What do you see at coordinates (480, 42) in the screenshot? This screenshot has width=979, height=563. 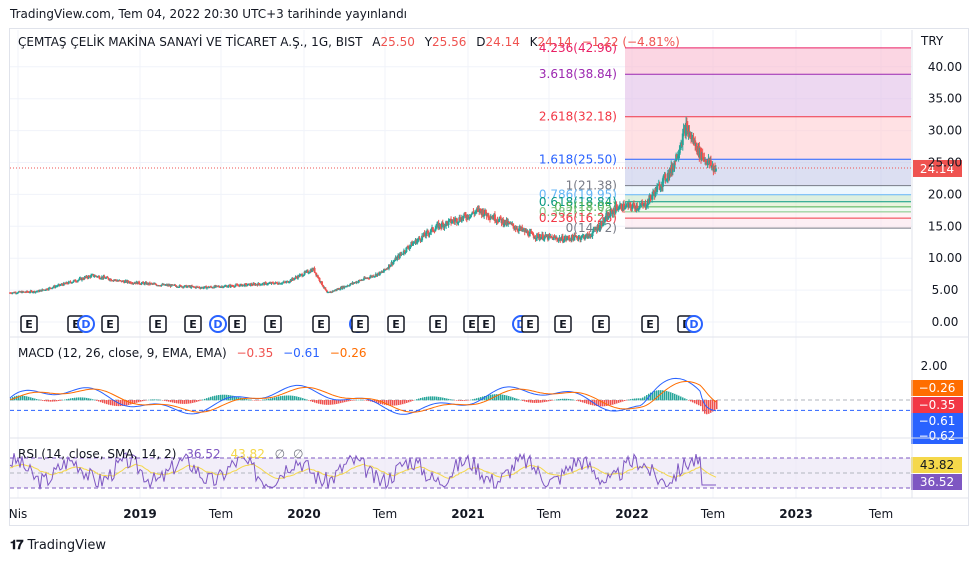 I see `low-label: D` at bounding box center [480, 42].